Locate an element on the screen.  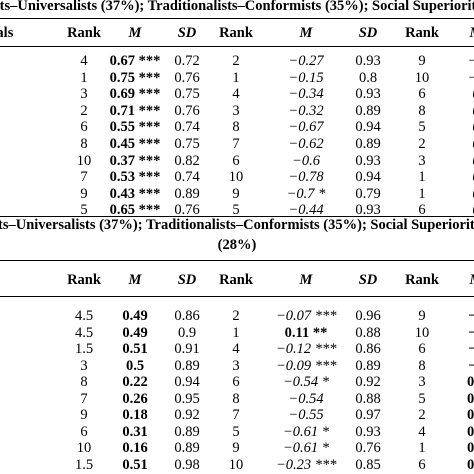
table2-cell-sd2: 0.97 is located at coordinates (368, 415).